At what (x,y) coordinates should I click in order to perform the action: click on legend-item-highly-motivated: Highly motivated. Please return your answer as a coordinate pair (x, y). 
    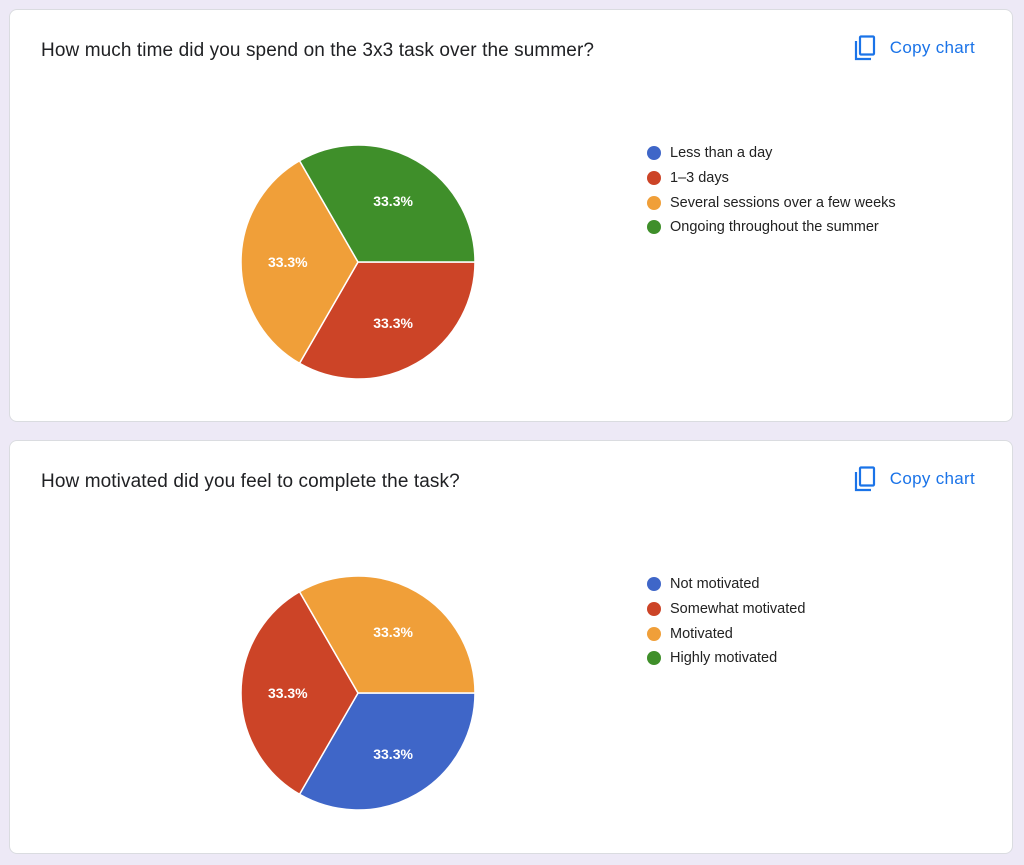
    Looking at the image, I should click on (726, 658).